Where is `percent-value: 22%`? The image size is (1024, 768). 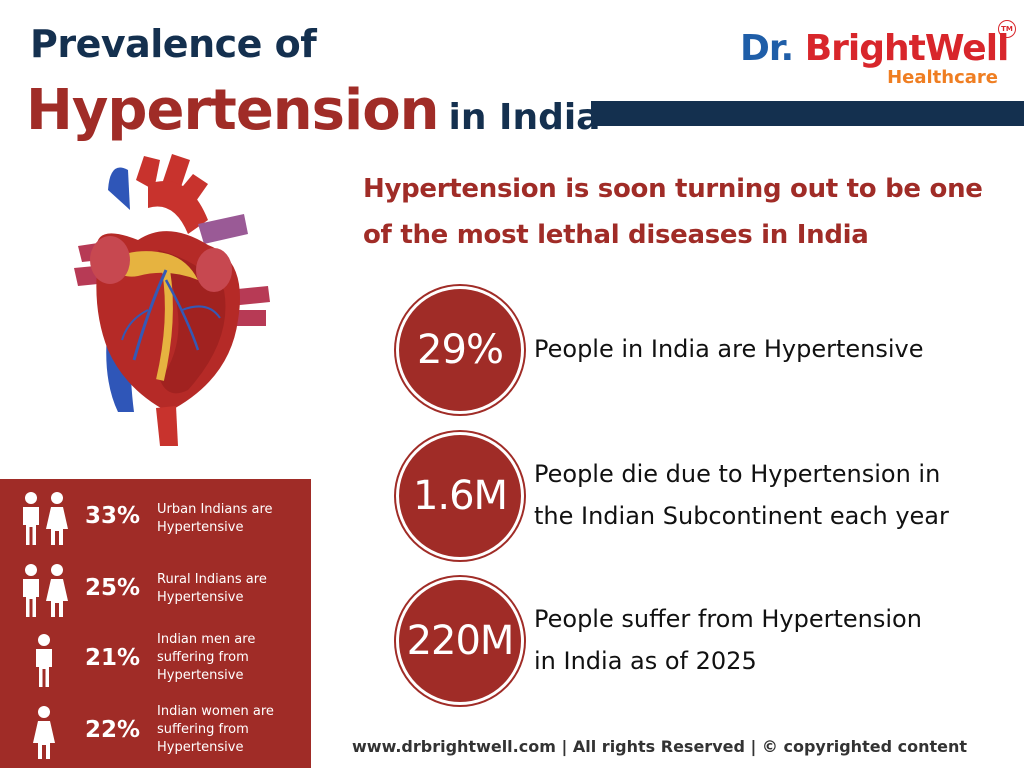
percent-value: 22% is located at coordinates (113, 730).